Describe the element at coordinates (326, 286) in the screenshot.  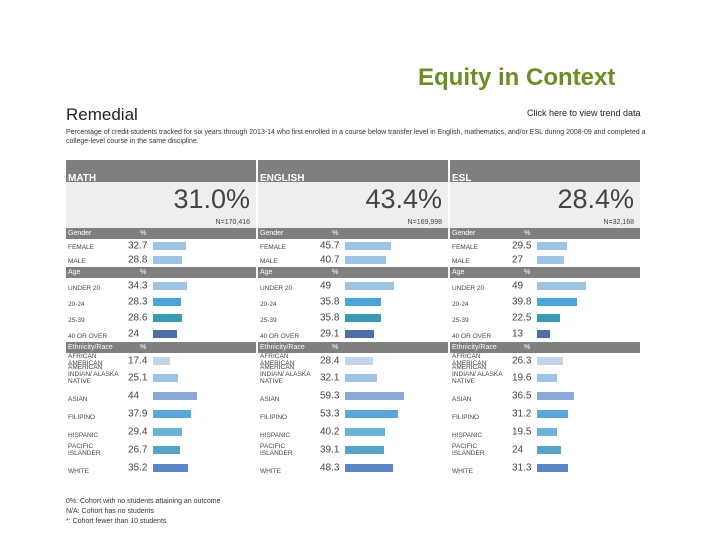
I see `row-value: 49` at that location.